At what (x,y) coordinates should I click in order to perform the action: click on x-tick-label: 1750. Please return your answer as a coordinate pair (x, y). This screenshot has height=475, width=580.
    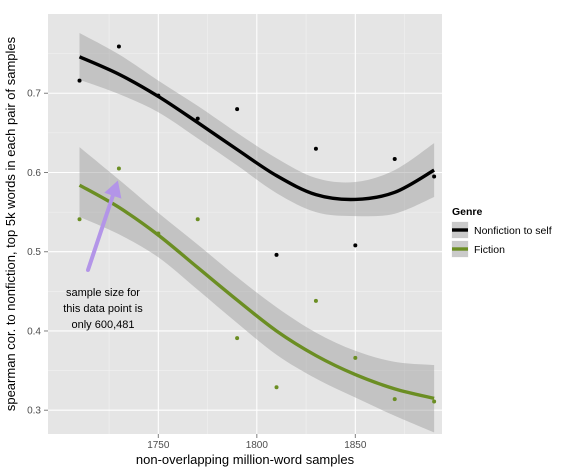
    Looking at the image, I should click on (158, 445).